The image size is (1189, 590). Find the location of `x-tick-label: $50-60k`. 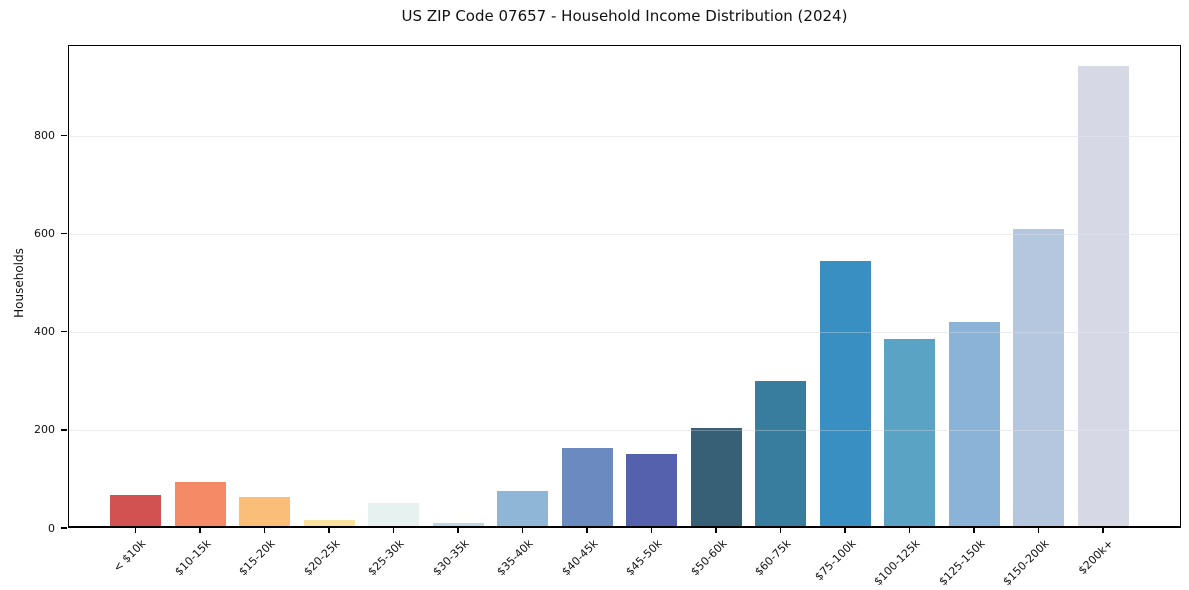

x-tick-label: $50-60k is located at coordinates (708, 558).